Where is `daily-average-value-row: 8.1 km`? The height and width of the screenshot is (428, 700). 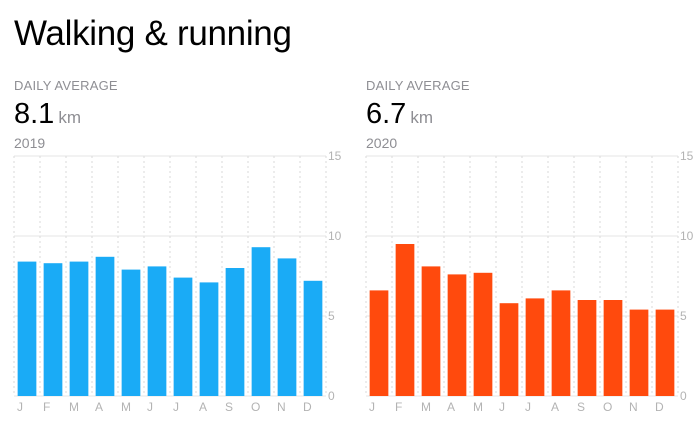
daily-average-value-row: 8.1 km is located at coordinates (179, 115).